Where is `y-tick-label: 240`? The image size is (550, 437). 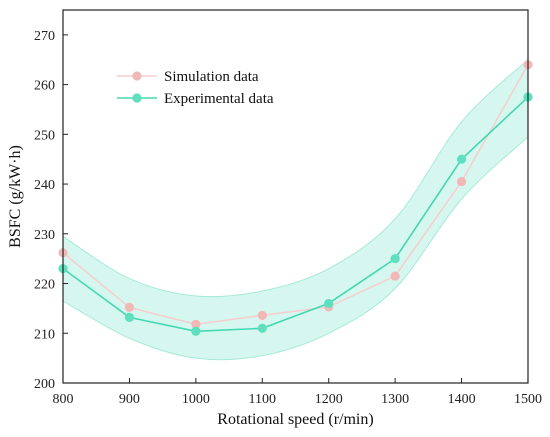 y-tick-label: 240 is located at coordinates (44, 185).